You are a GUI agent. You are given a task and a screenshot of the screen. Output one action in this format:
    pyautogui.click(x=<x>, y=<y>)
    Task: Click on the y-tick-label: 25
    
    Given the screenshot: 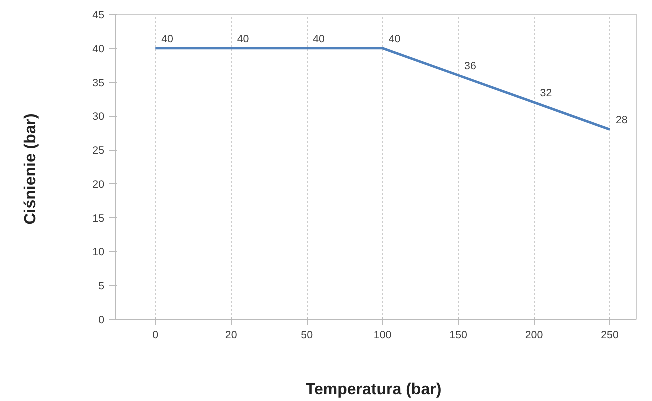 What is the action you would take?
    pyautogui.click(x=98, y=151)
    